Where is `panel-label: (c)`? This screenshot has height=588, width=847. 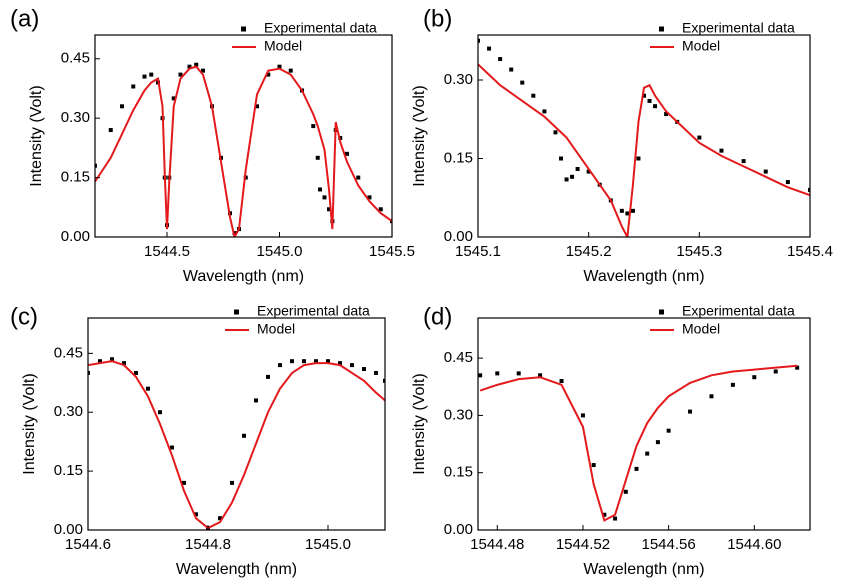 panel-label: (c) is located at coordinates (24, 316).